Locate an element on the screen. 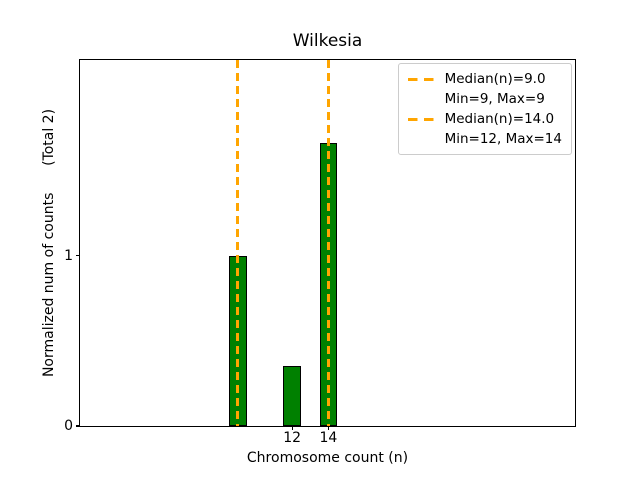 This screenshot has width=640, height=480. legend-label-1: Min=9, Max=9 is located at coordinates (494, 99).